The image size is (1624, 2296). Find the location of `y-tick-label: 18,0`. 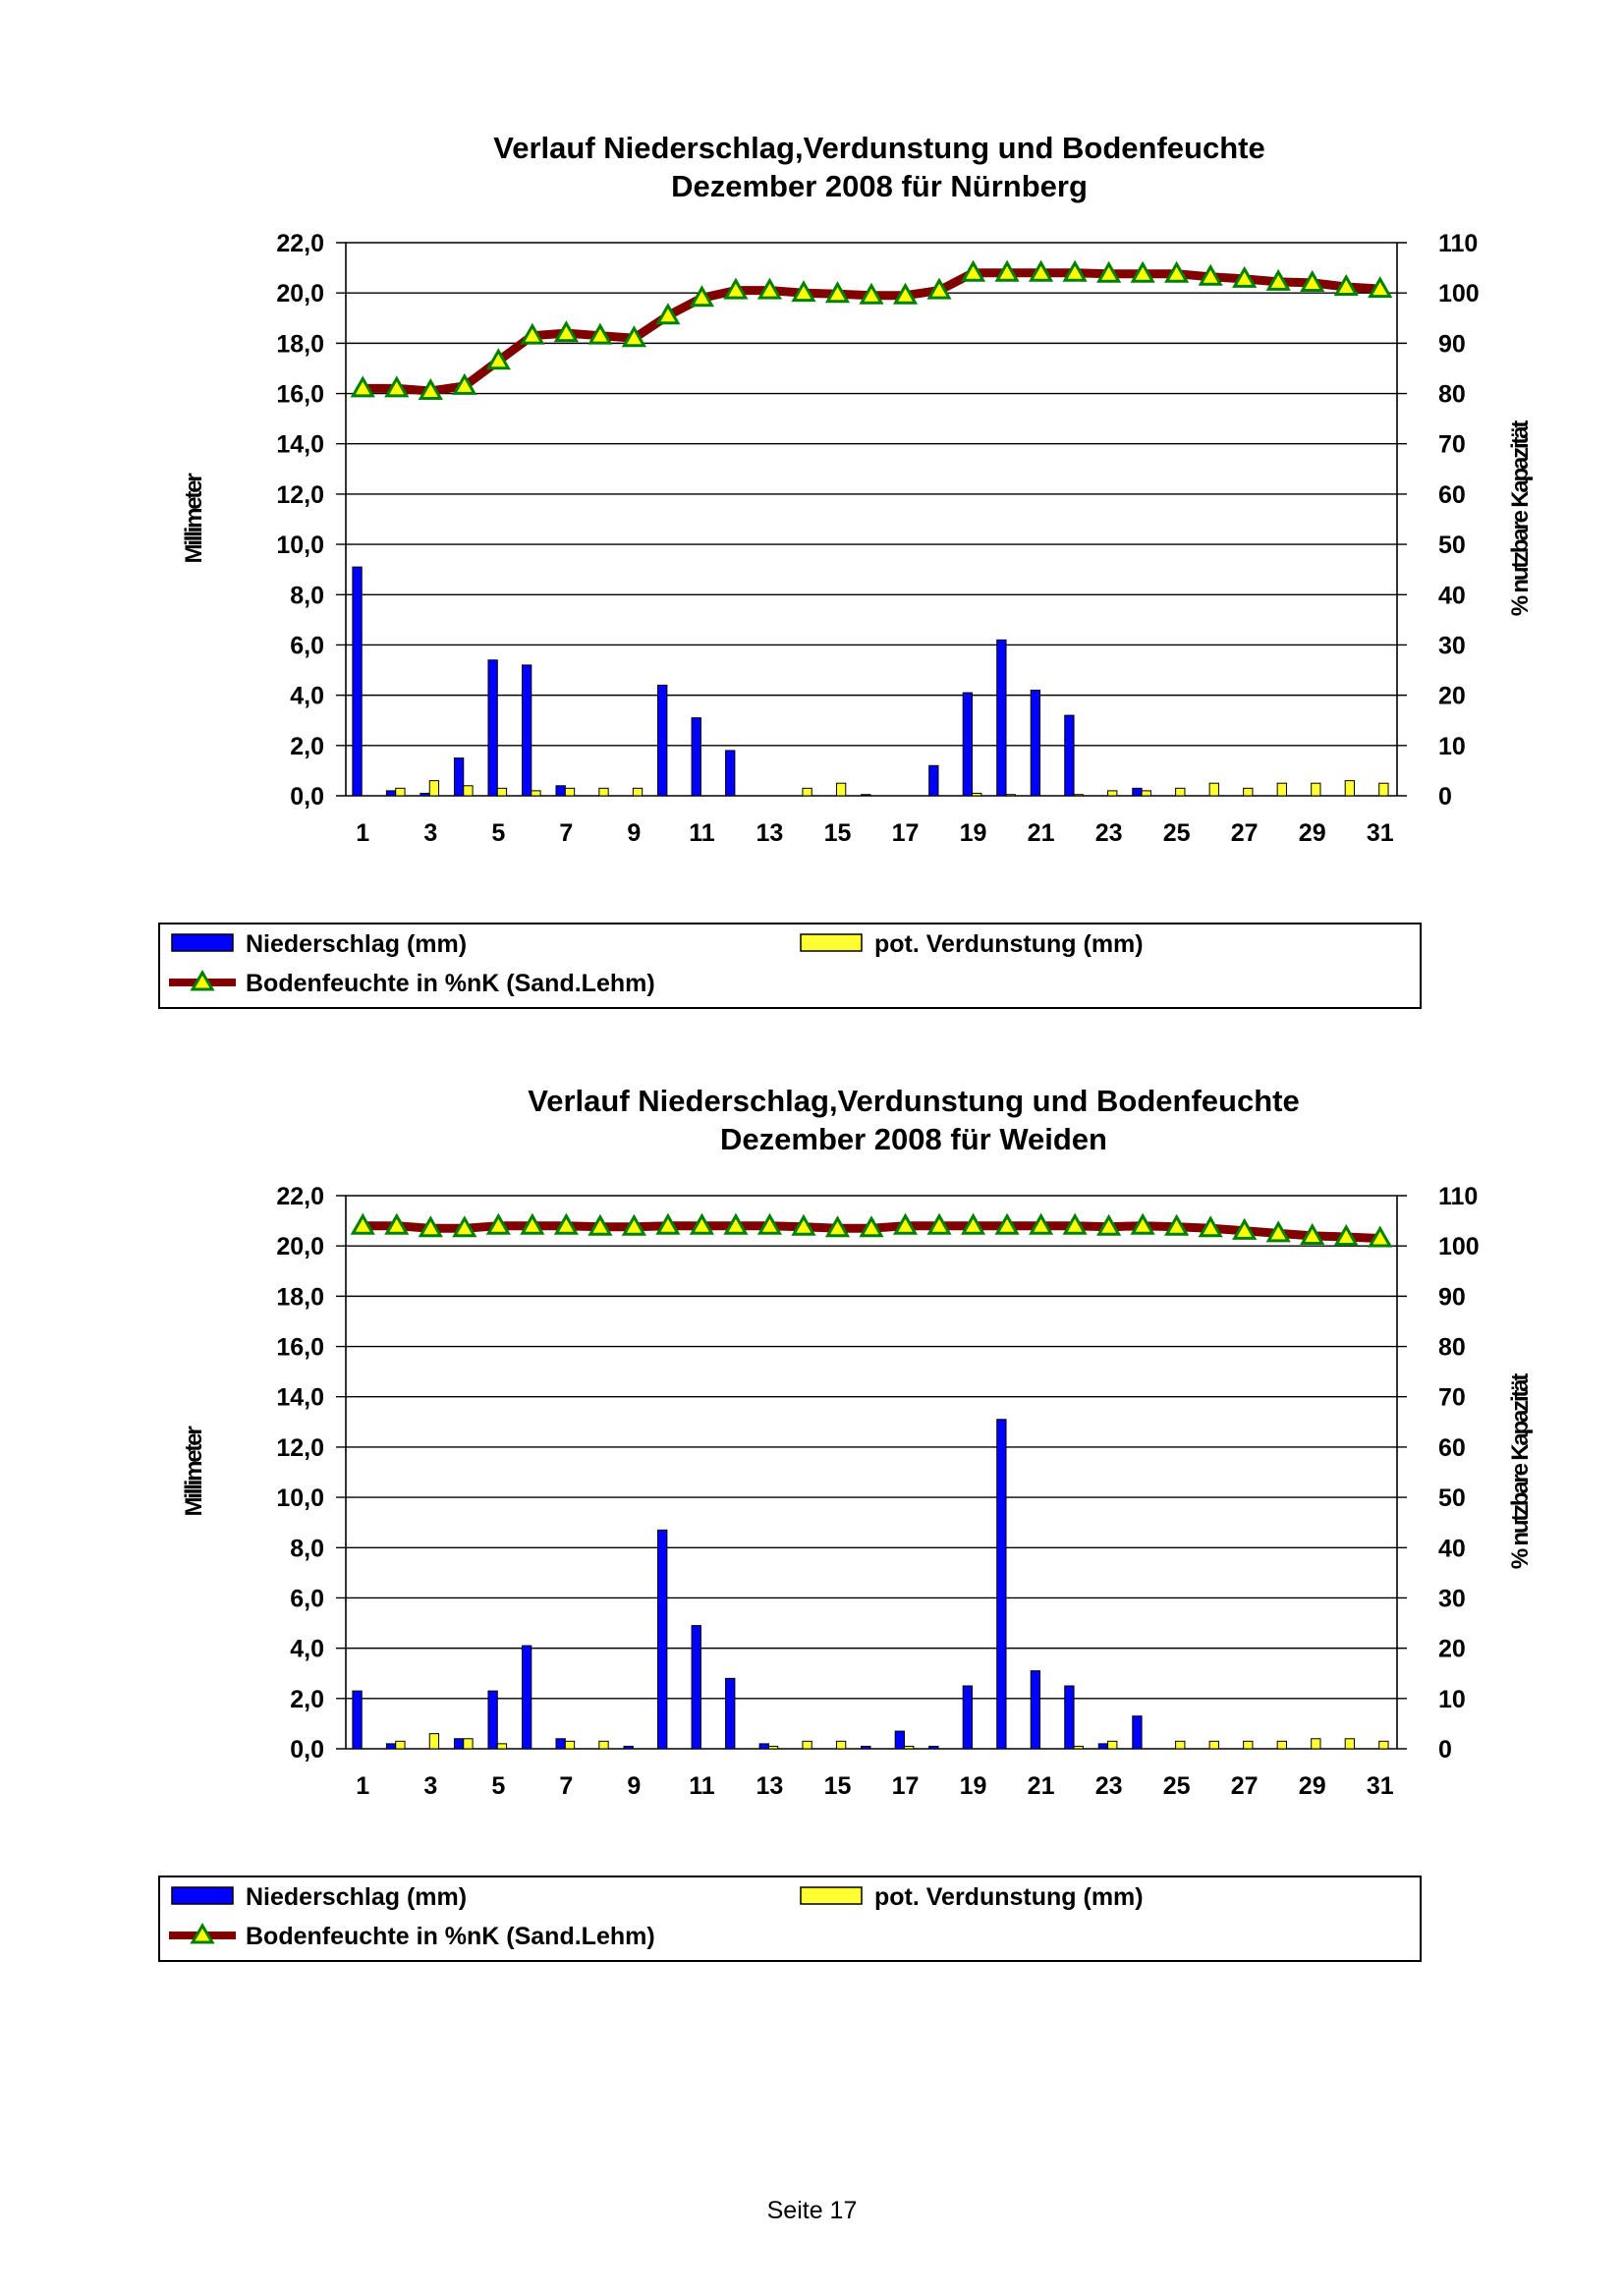

y-tick-label: 18,0 is located at coordinates (300, 344).